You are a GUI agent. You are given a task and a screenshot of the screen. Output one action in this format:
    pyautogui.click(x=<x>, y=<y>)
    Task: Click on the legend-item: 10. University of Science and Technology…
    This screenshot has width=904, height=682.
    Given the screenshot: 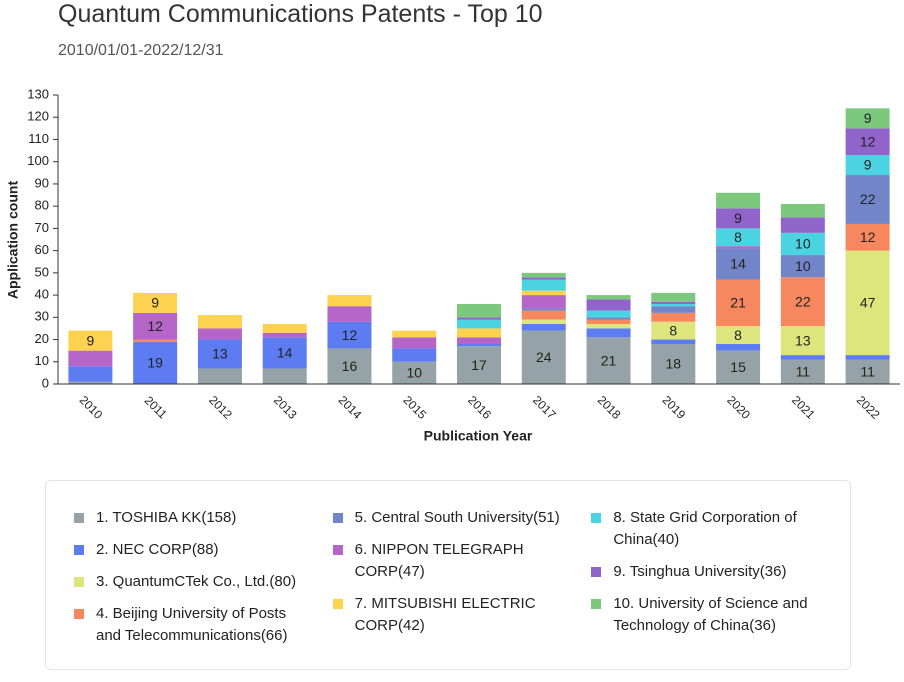 What is the action you would take?
    pyautogui.click(x=720, y=615)
    